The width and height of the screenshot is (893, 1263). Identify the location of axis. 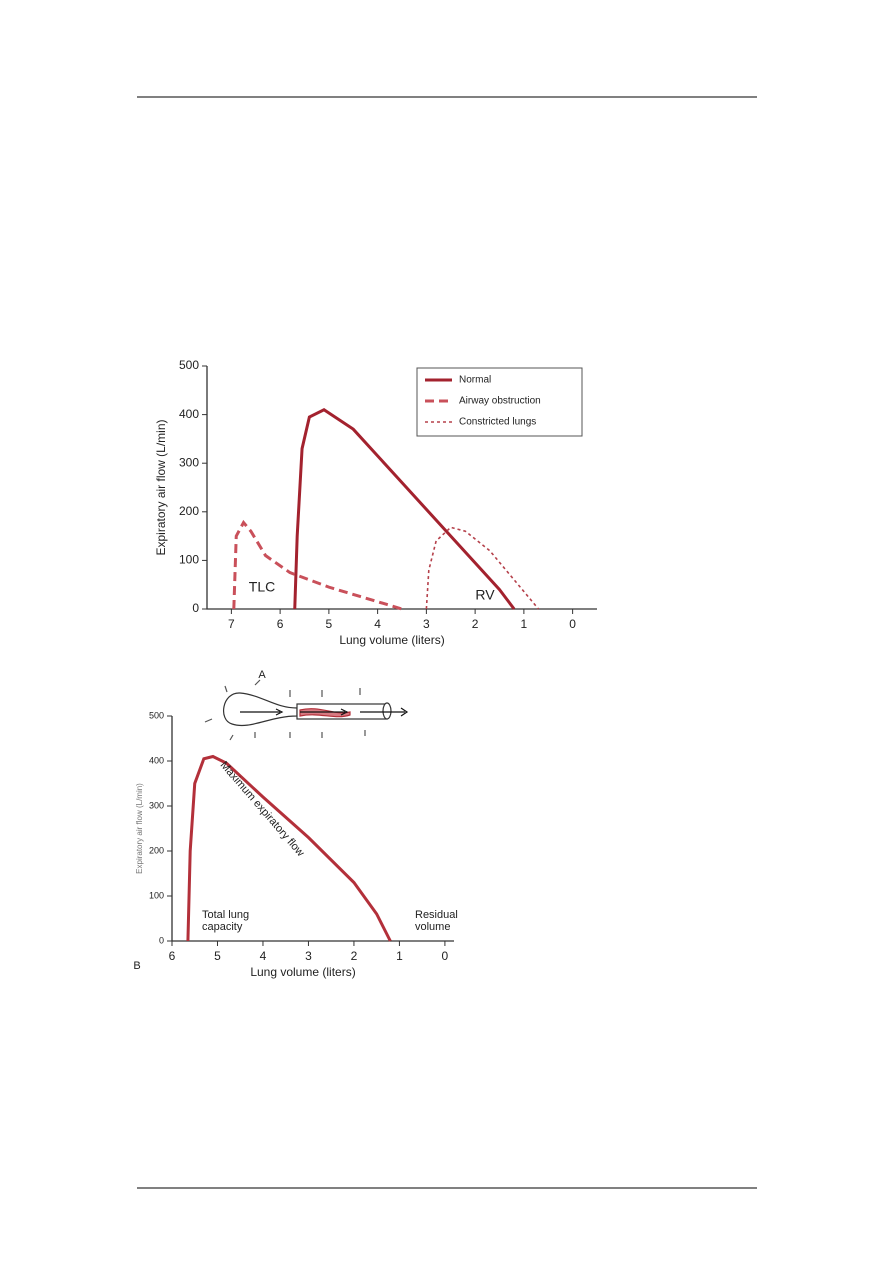
(312, 829).